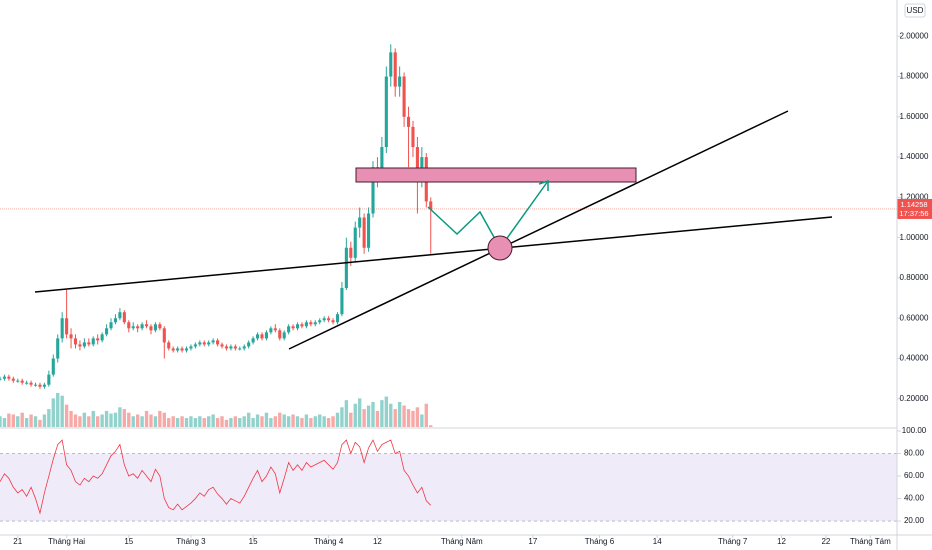  What do you see at coordinates (496, 175) in the screenshot?
I see `resistance-zone` at bounding box center [496, 175].